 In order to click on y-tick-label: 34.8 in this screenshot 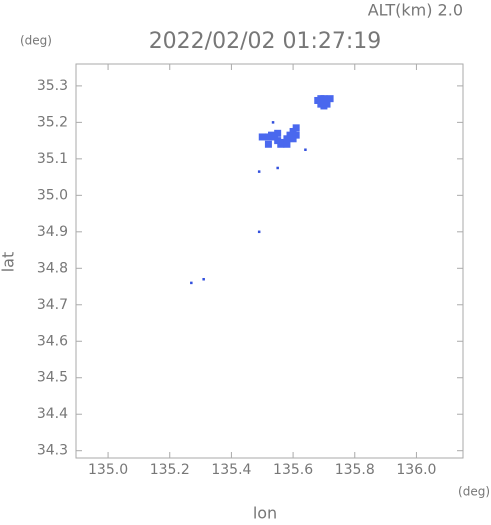, I will do `click(52, 268)`.